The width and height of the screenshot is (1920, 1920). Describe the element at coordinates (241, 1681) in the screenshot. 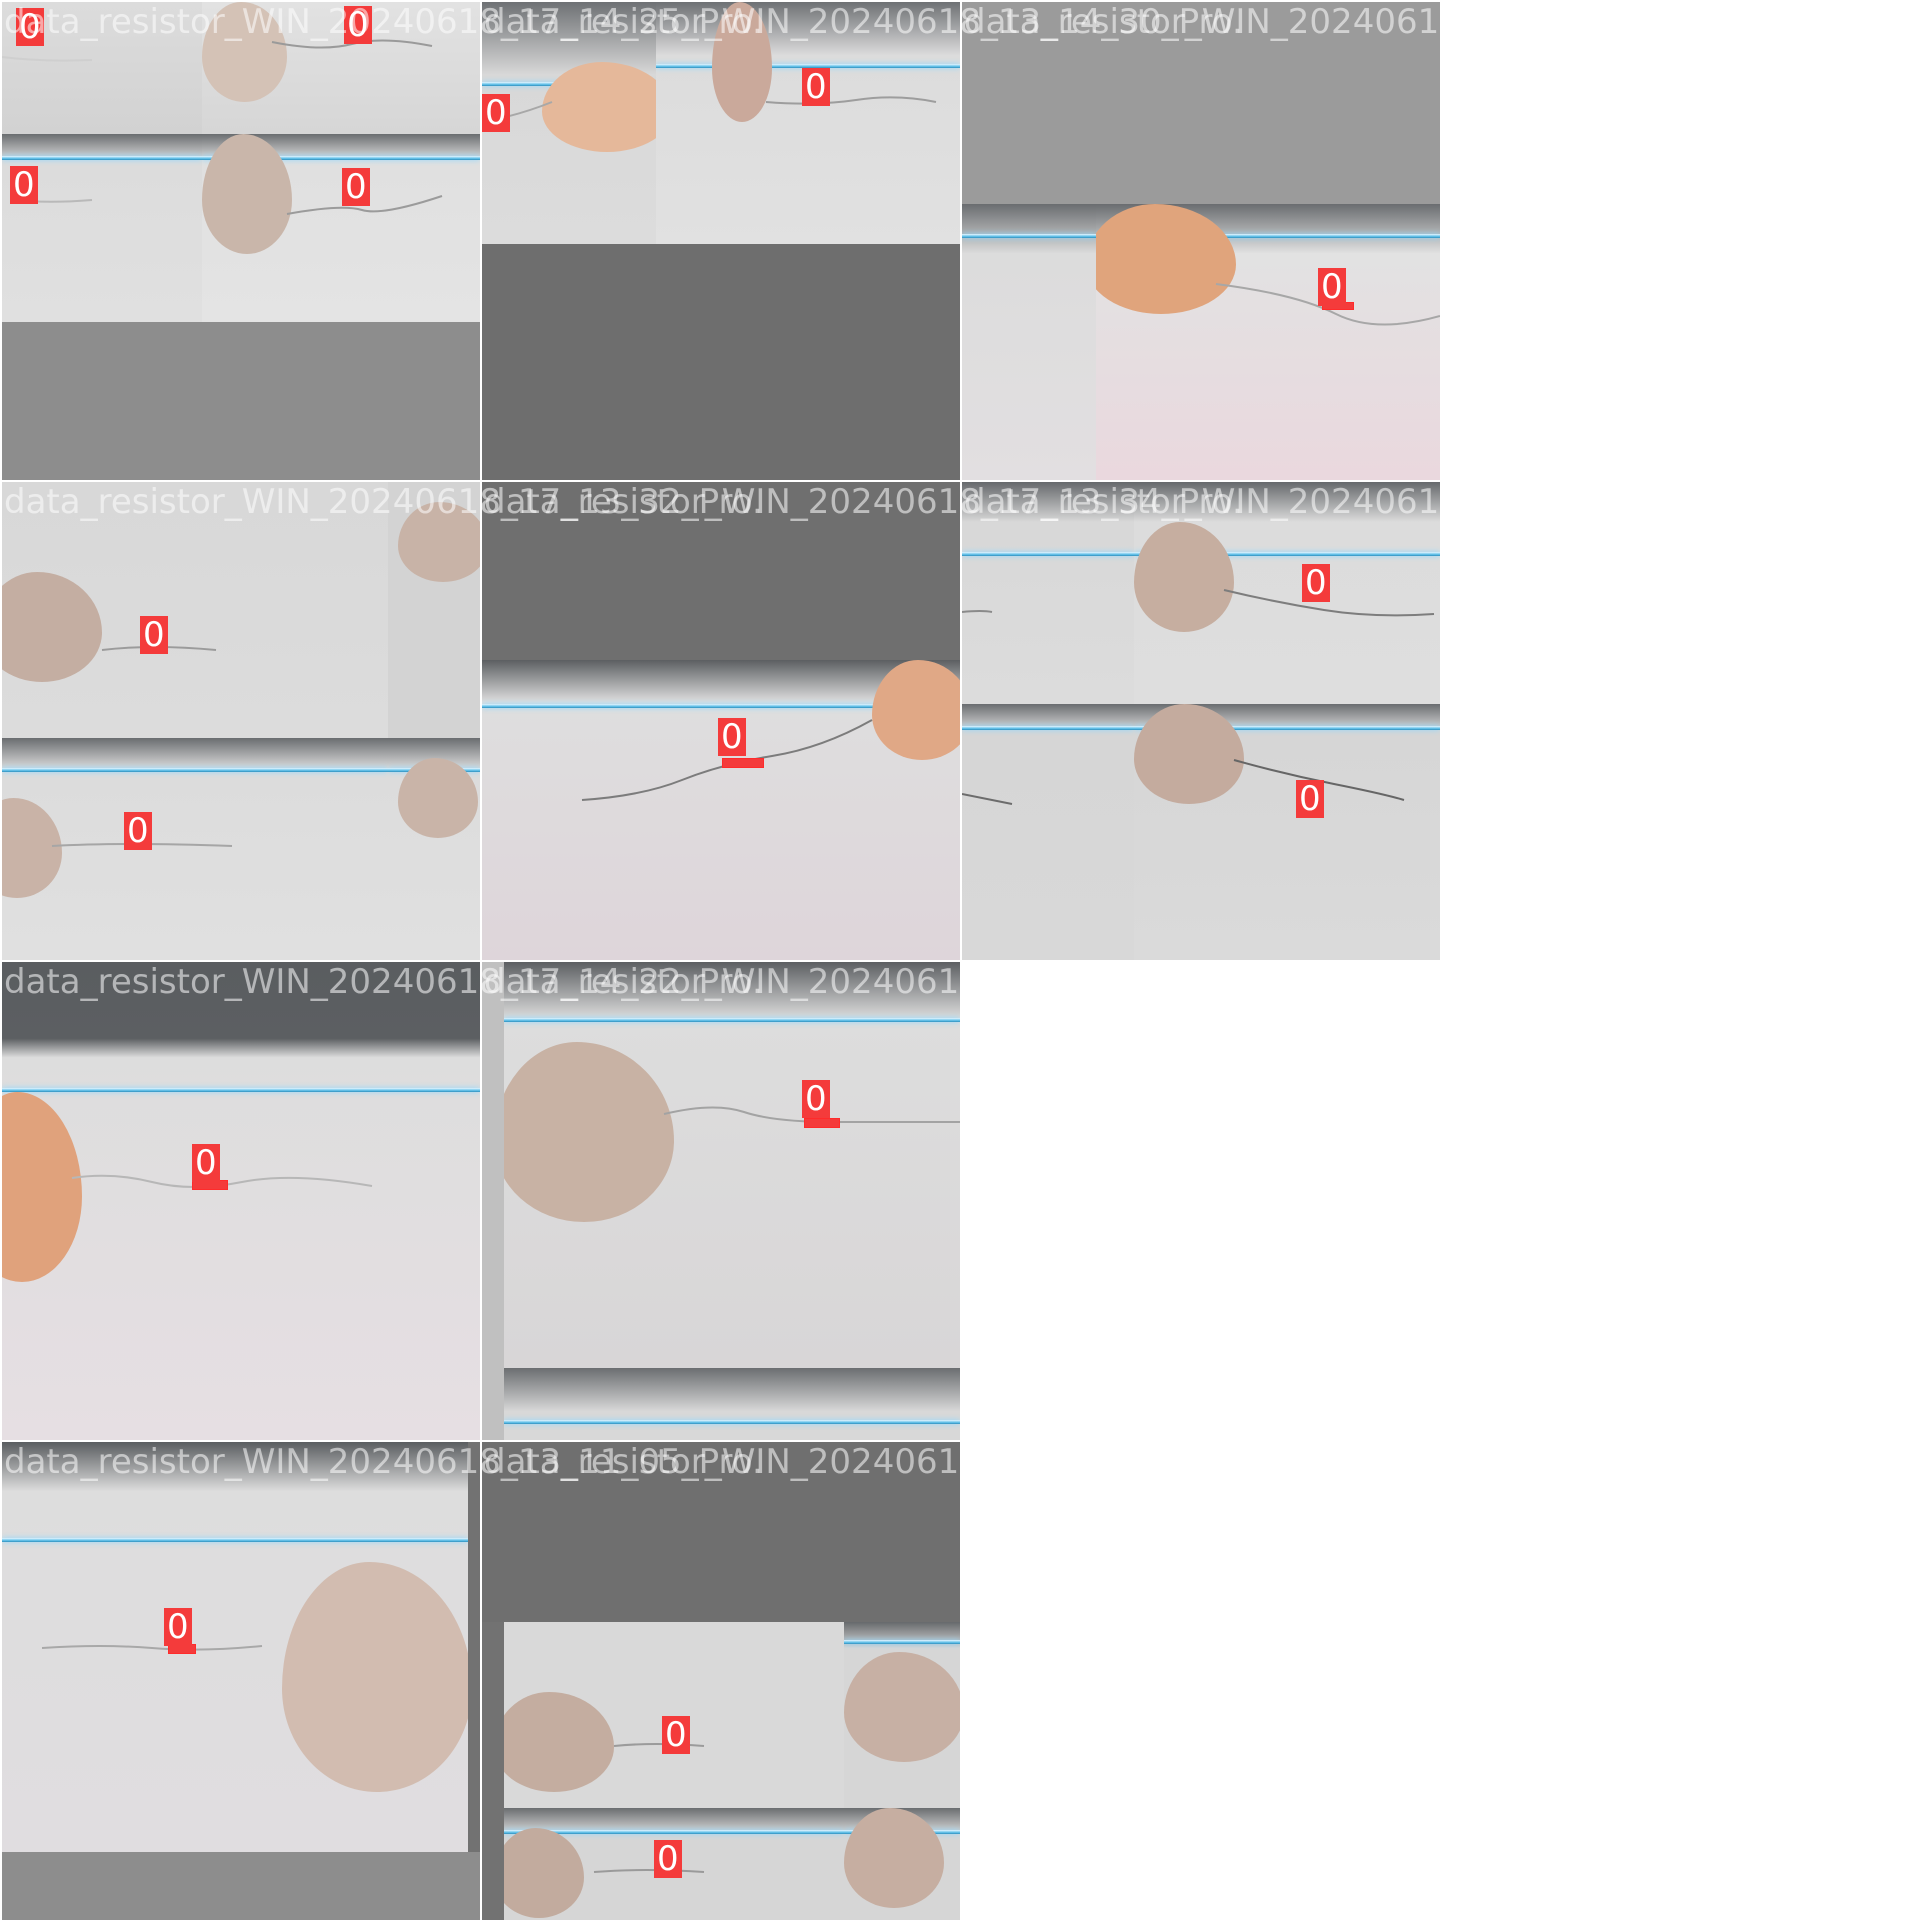

I see `mosaic-tile-9: 0` at that location.